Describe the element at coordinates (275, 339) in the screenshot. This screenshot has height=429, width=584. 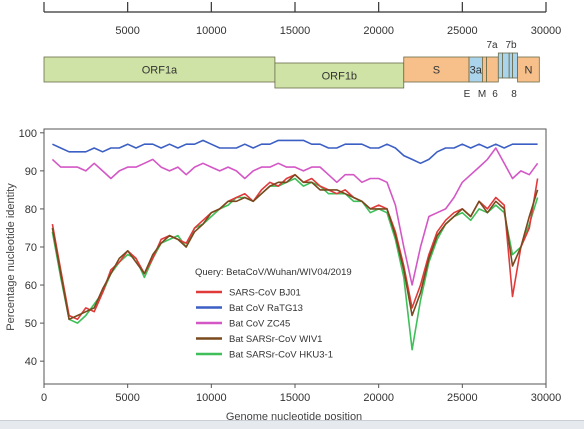
I see `legend-label: Bat SARSr-CoV WIV1` at that location.